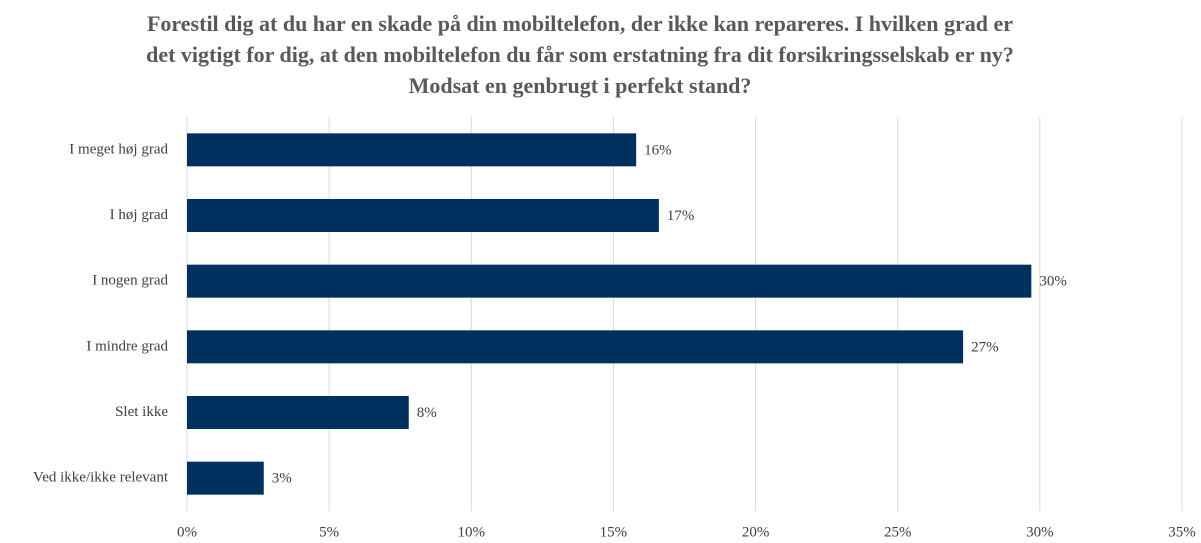 This screenshot has height=543, width=1201. What do you see at coordinates (898, 532) in the screenshot?
I see `x-tick-label: 25%` at bounding box center [898, 532].